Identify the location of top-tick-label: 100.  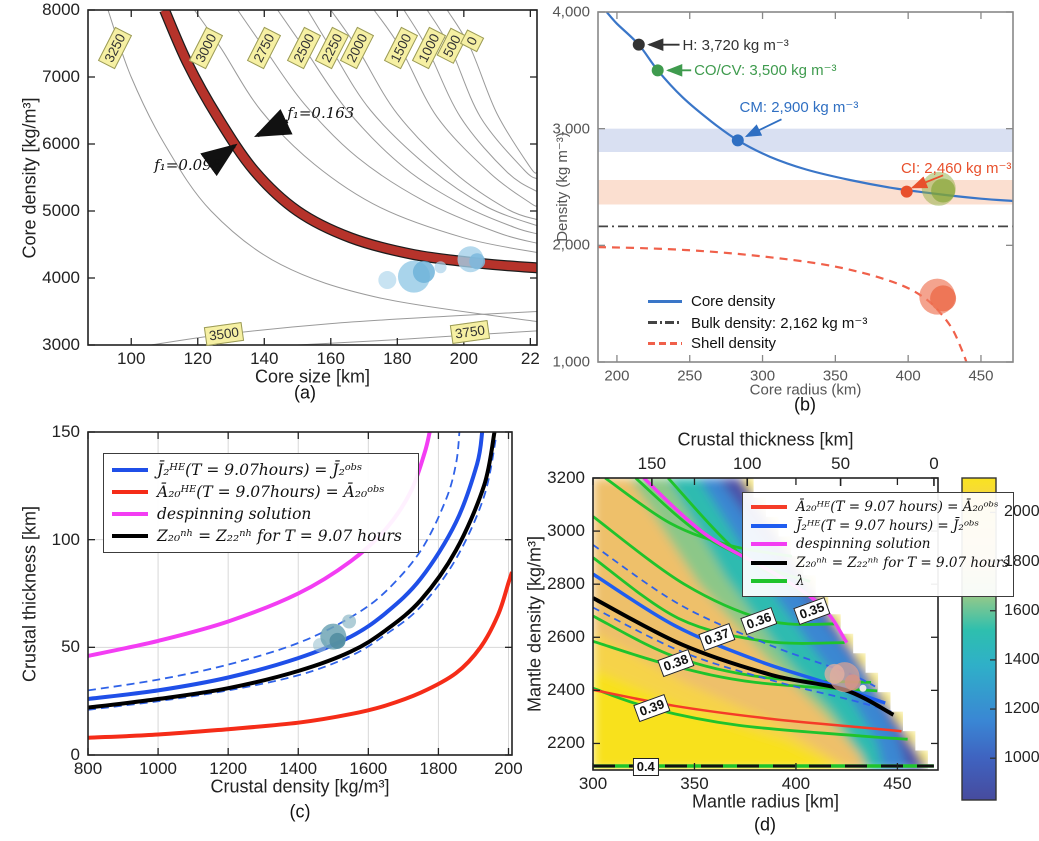
(747, 463).